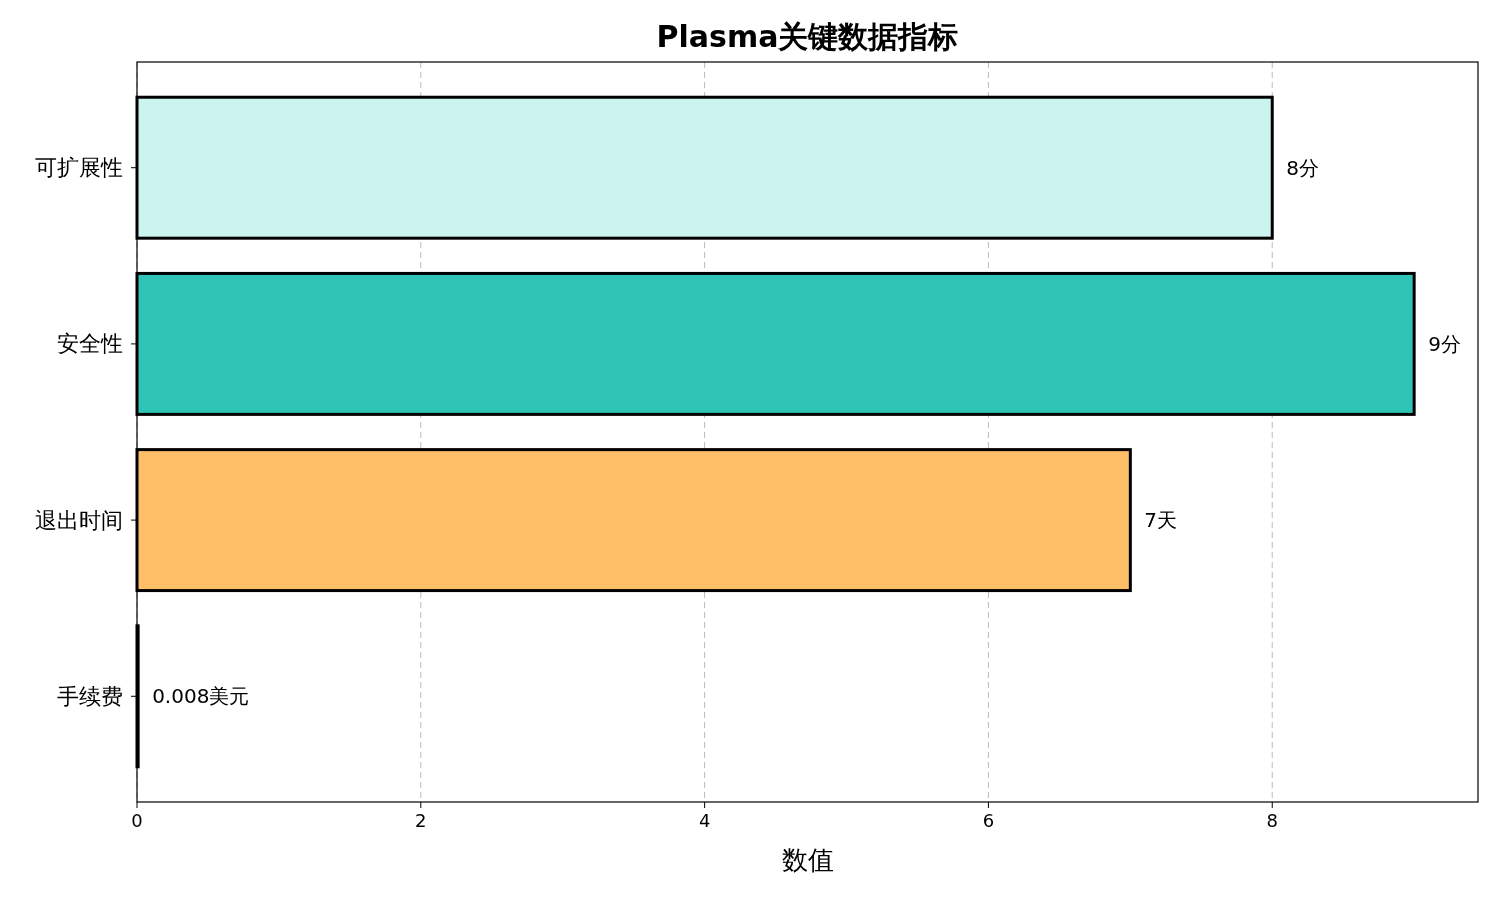 The image size is (1500, 899). I want to click on data-label: 8分, so click(1302, 167).